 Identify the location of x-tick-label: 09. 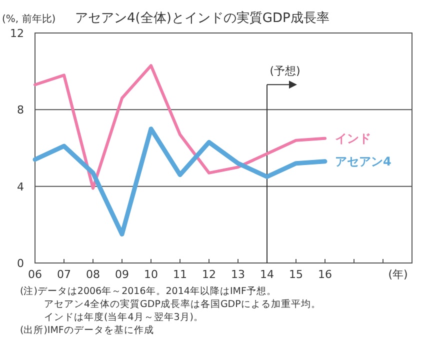
(122, 274).